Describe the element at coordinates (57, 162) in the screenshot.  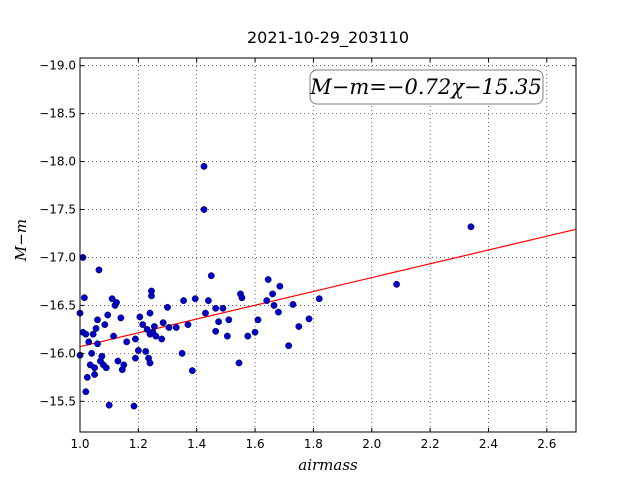
I see `y-tick-label: −18.0` at that location.